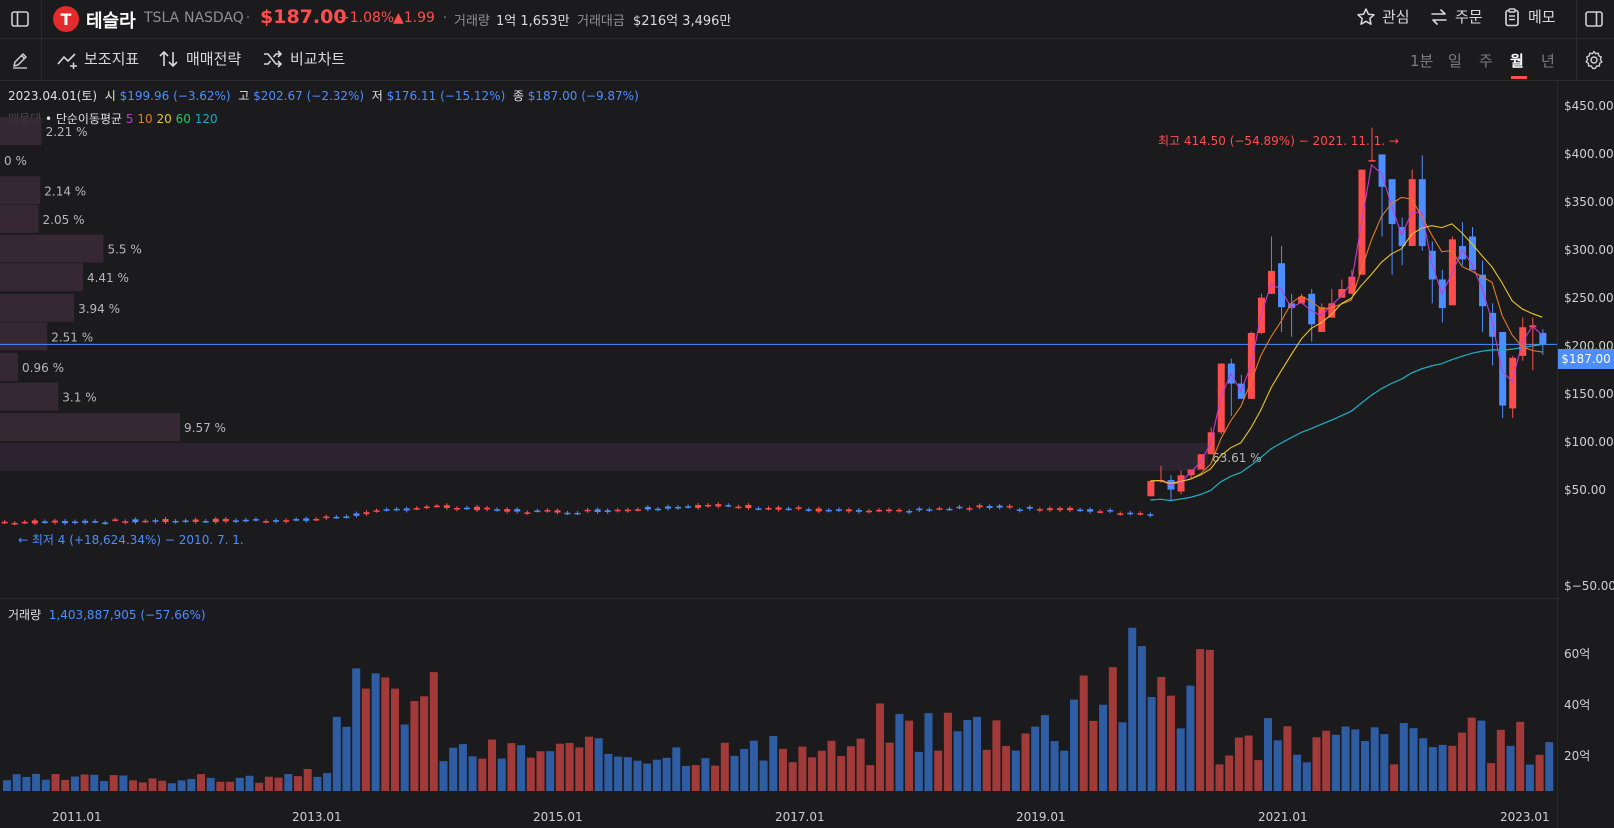  I want to click on memo-button: 메모, so click(1529, 16).